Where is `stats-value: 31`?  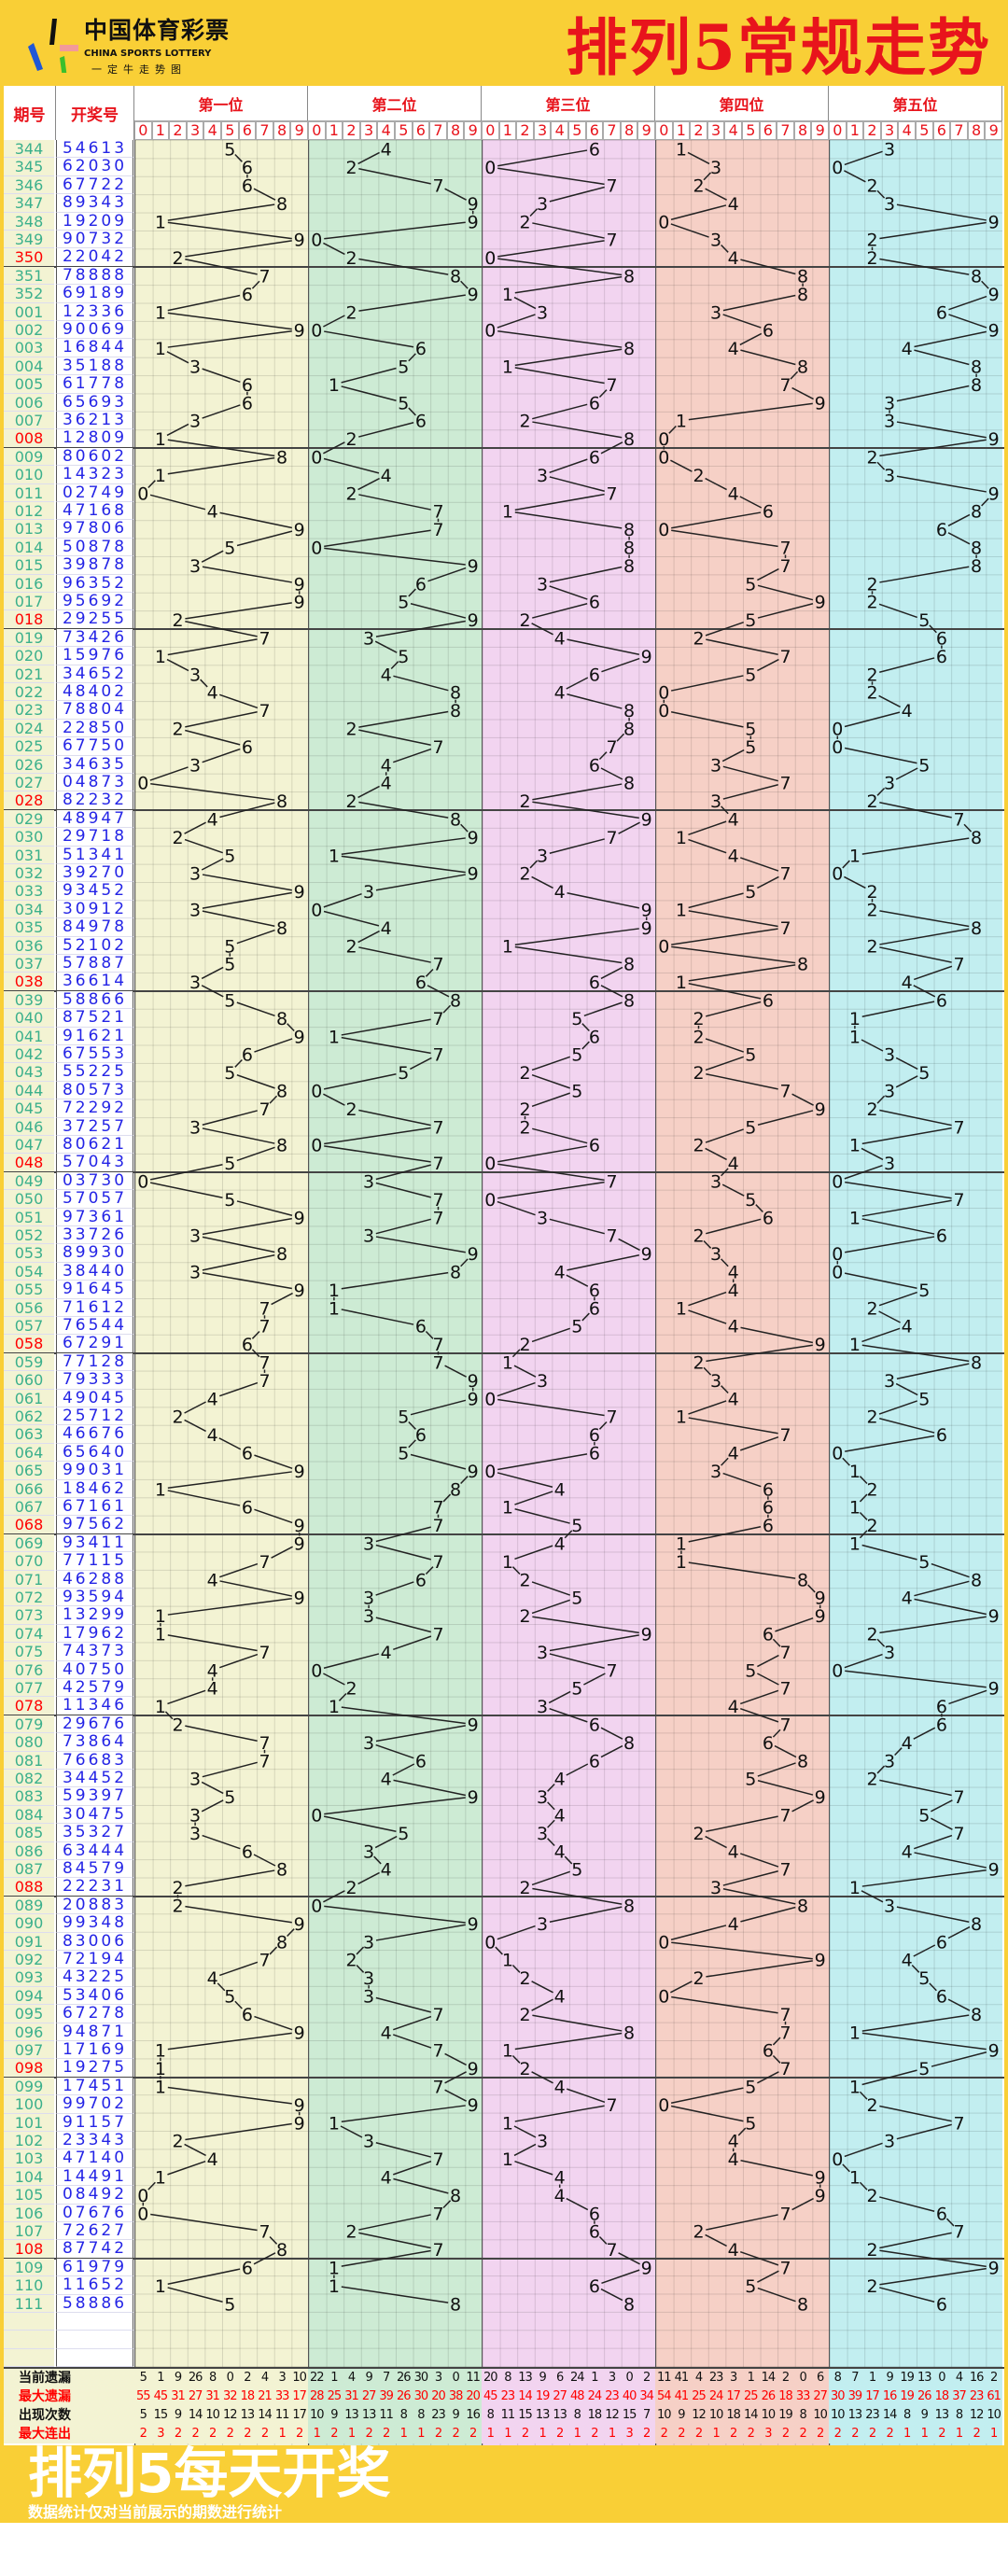
stats-value: 31 is located at coordinates (178, 2397).